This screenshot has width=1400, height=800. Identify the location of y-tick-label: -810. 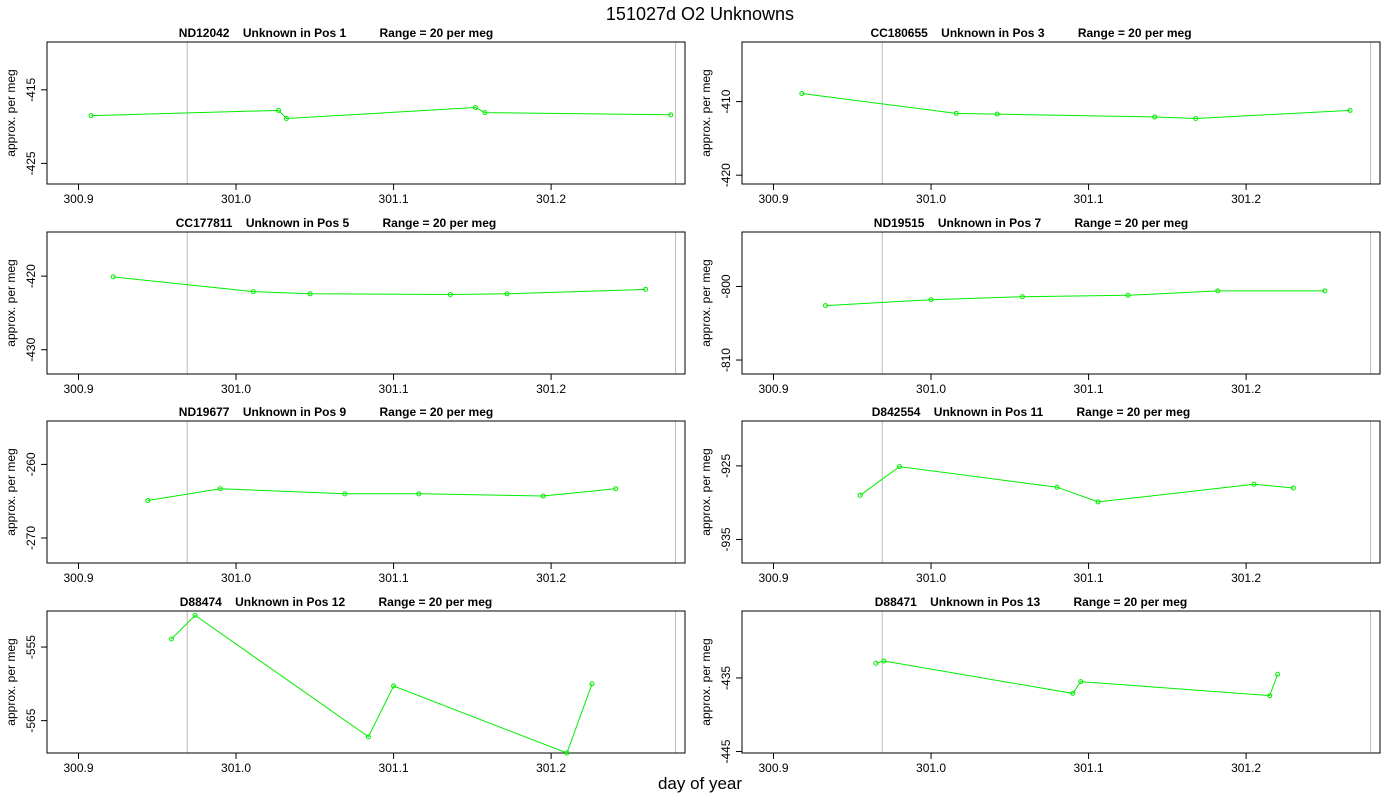
(726, 360).